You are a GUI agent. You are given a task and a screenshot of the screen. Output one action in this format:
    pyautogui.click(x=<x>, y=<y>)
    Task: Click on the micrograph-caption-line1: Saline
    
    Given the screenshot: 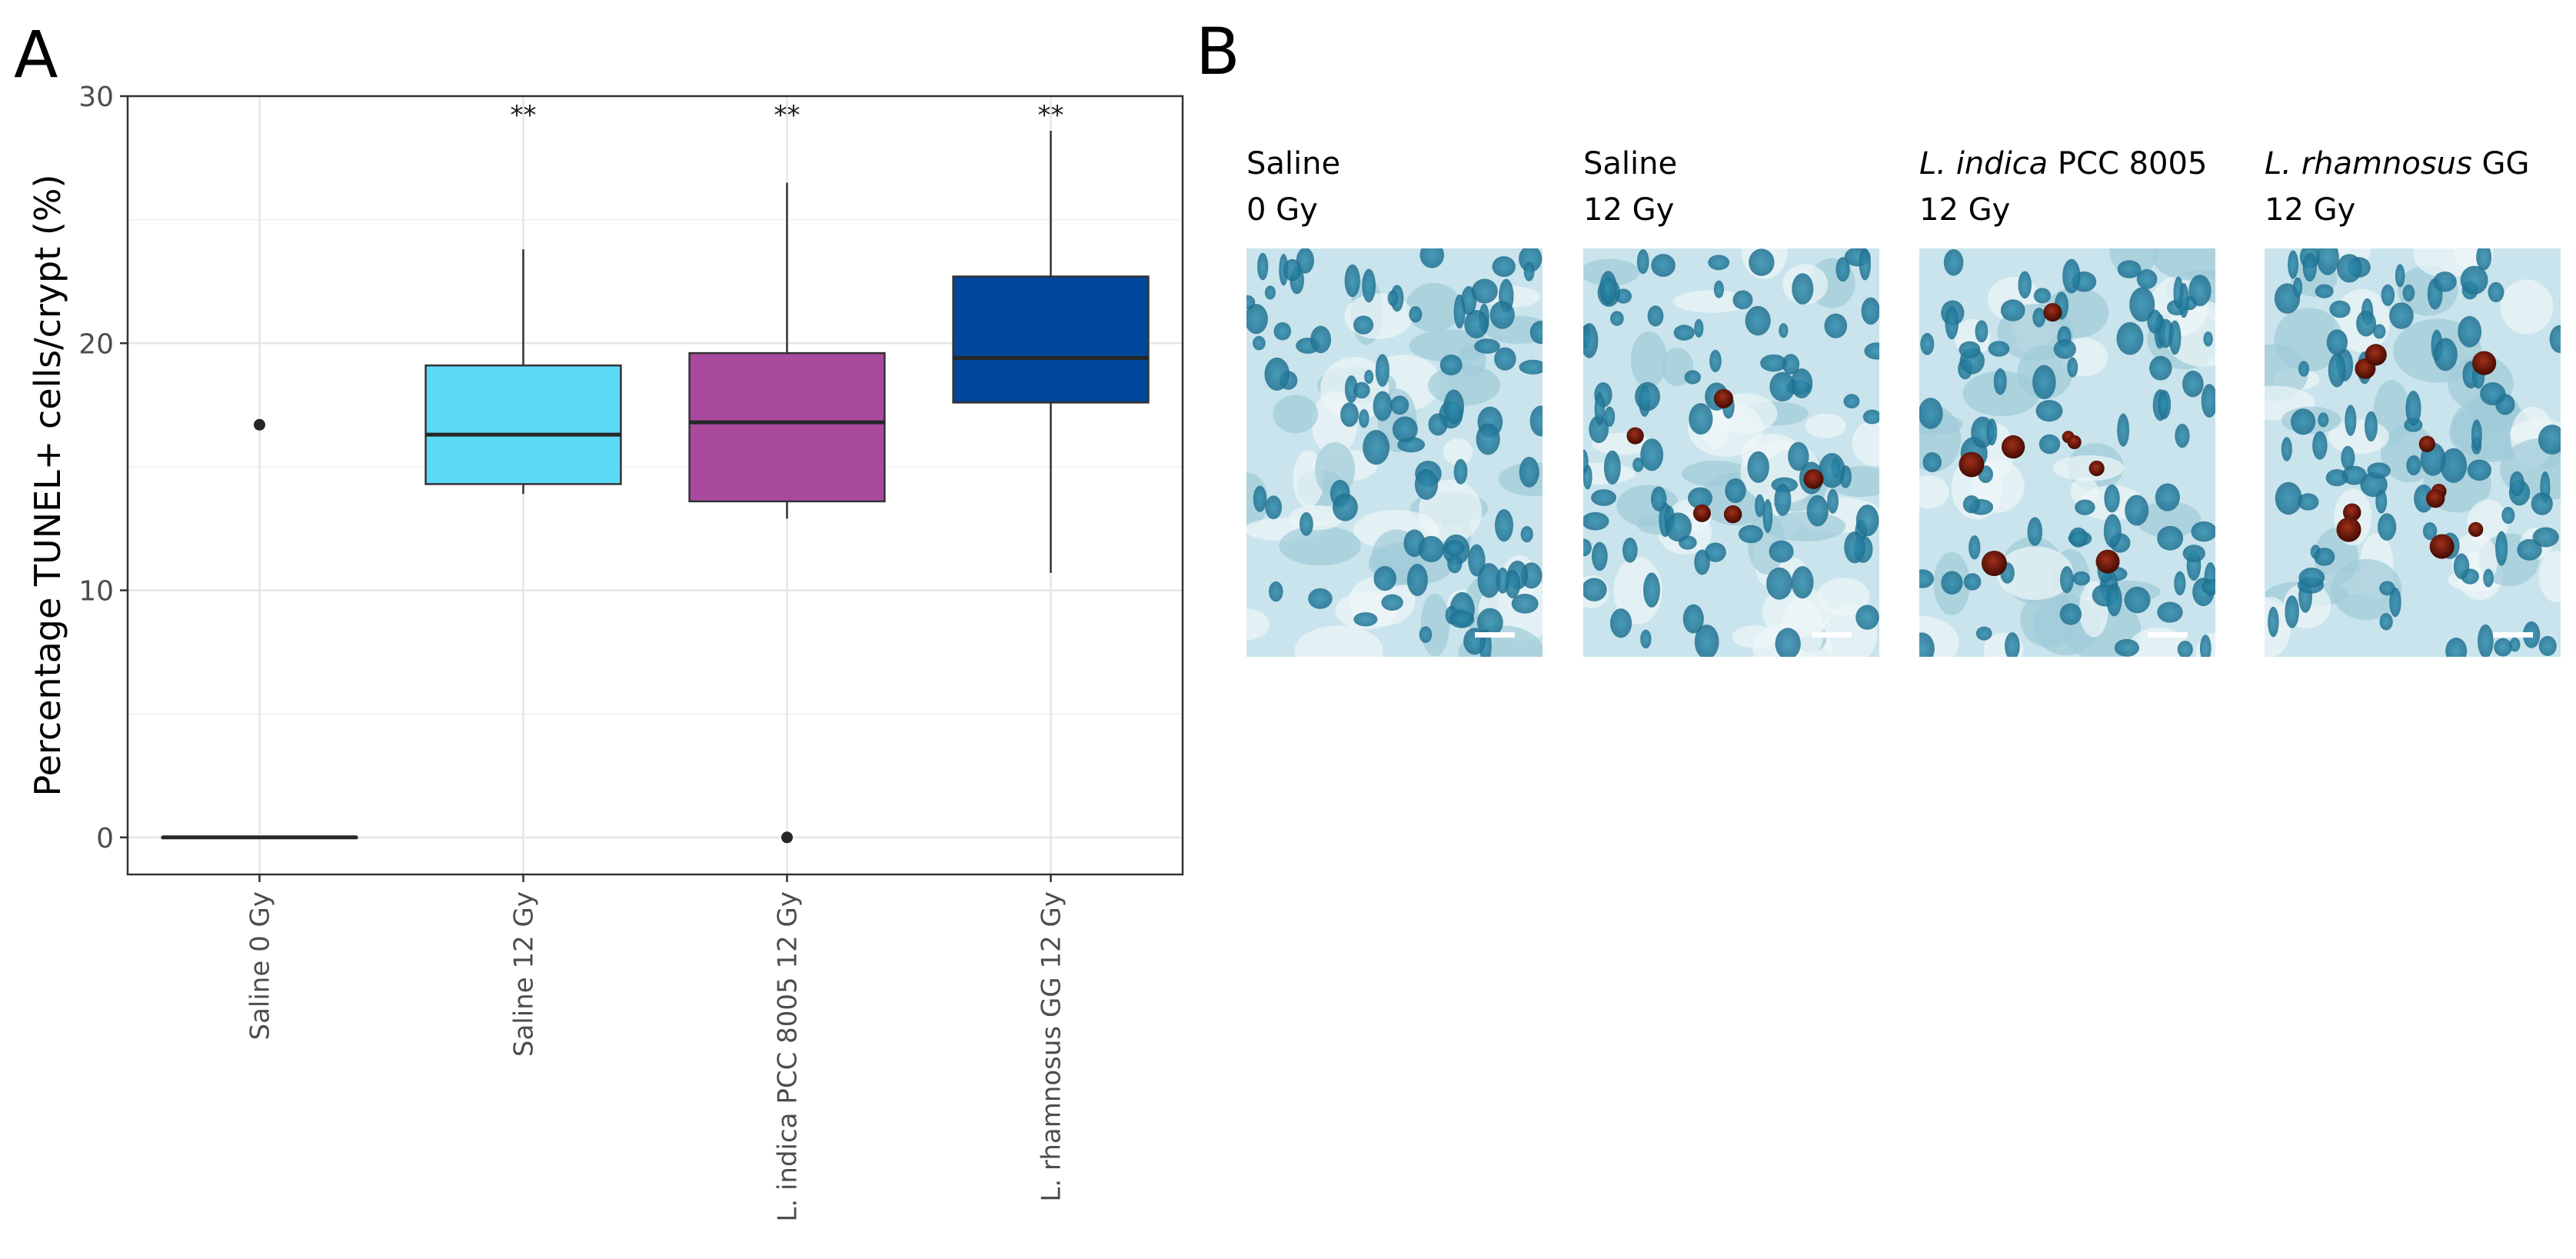 What is the action you would take?
    pyautogui.click(x=1293, y=164)
    